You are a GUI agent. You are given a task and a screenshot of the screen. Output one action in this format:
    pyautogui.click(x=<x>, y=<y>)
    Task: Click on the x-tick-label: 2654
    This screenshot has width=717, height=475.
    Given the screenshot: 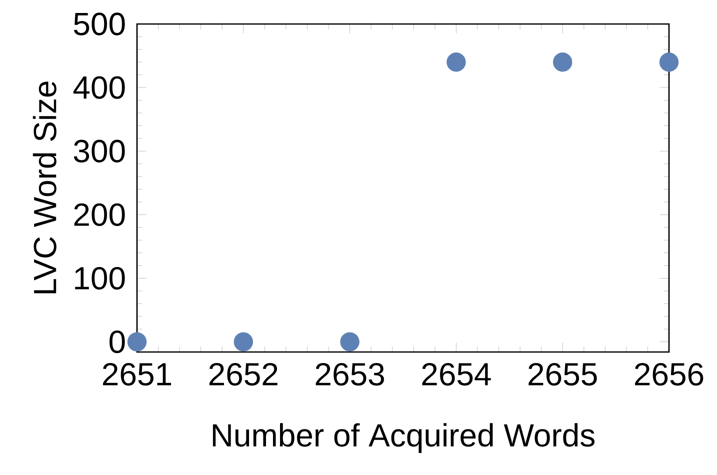 What is the action you would take?
    pyautogui.click(x=456, y=374)
    